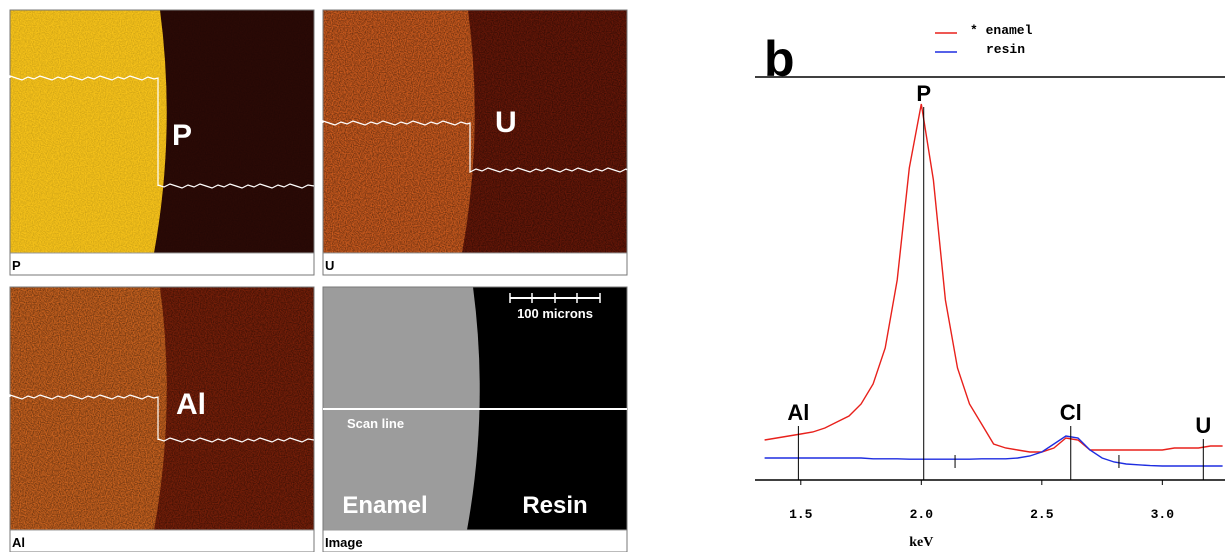 Image resolution: width=1225 pixels, height=552 pixels. Describe the element at coordinates (779, 59) in the screenshot. I see `panel-label: b` at that location.